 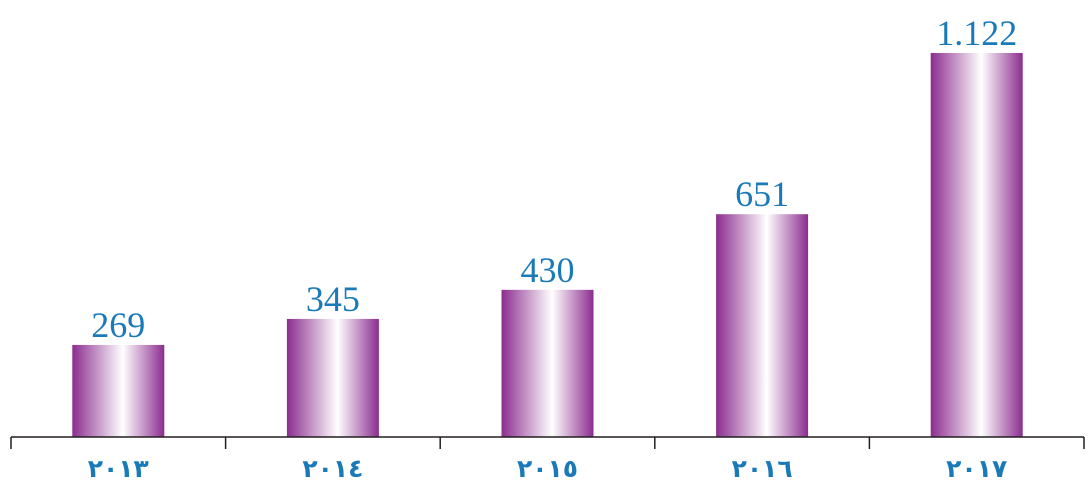 I want to click on x-tick-label-0: ٢٠١٣, so click(x=118, y=468).